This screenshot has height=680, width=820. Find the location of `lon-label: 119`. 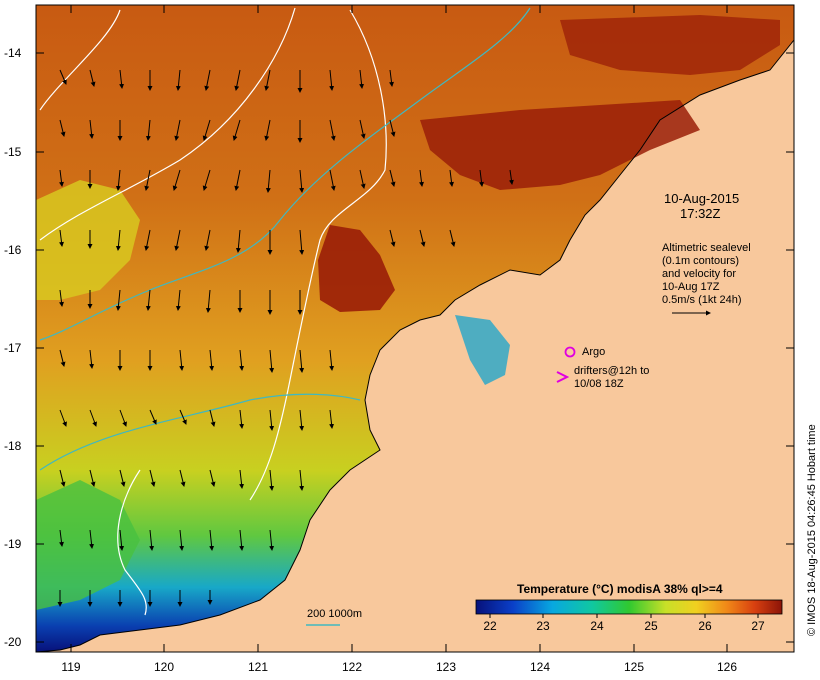

lon-label: 119 is located at coordinates (71, 667).